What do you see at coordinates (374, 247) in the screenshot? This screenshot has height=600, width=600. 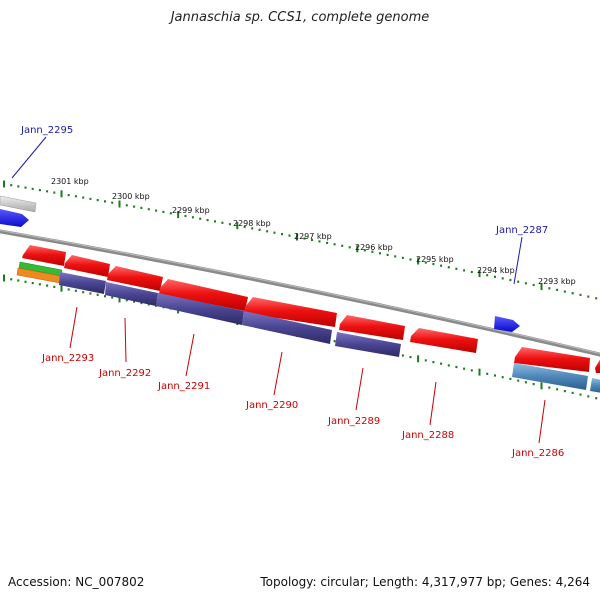 I see `scale-label: 2296 kbp` at bounding box center [374, 247].